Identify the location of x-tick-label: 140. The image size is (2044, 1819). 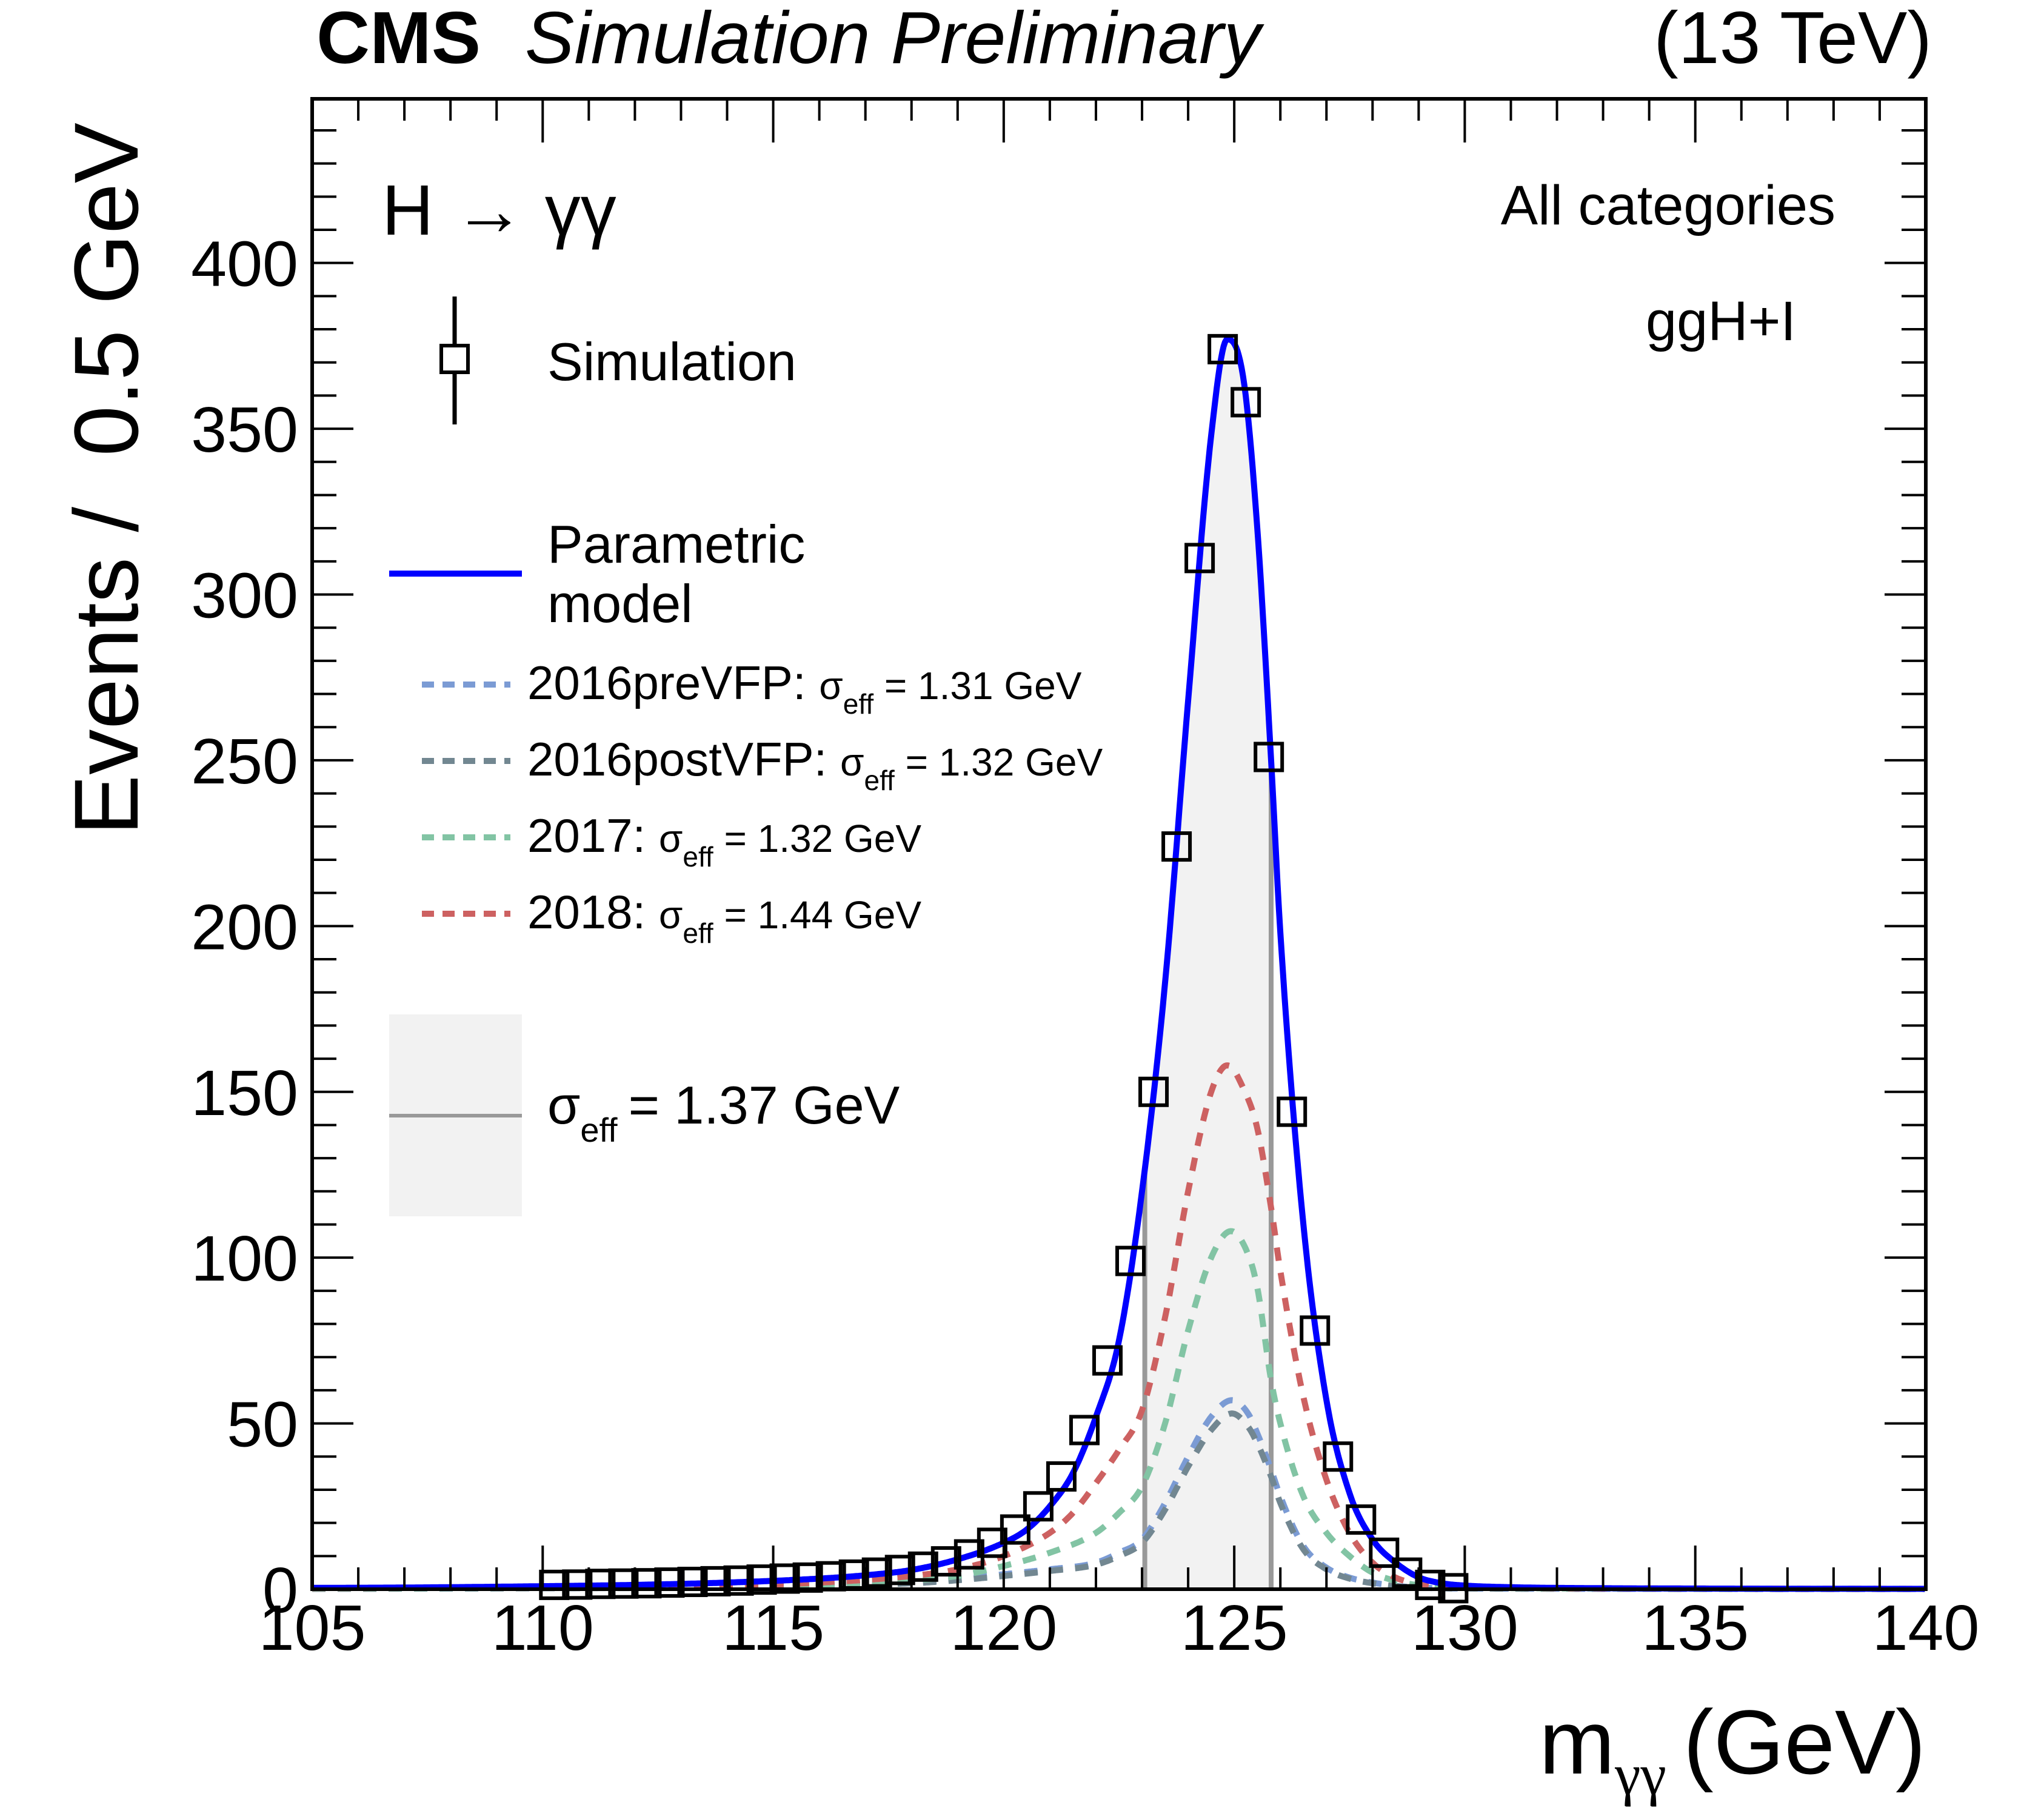
(1926, 1628).